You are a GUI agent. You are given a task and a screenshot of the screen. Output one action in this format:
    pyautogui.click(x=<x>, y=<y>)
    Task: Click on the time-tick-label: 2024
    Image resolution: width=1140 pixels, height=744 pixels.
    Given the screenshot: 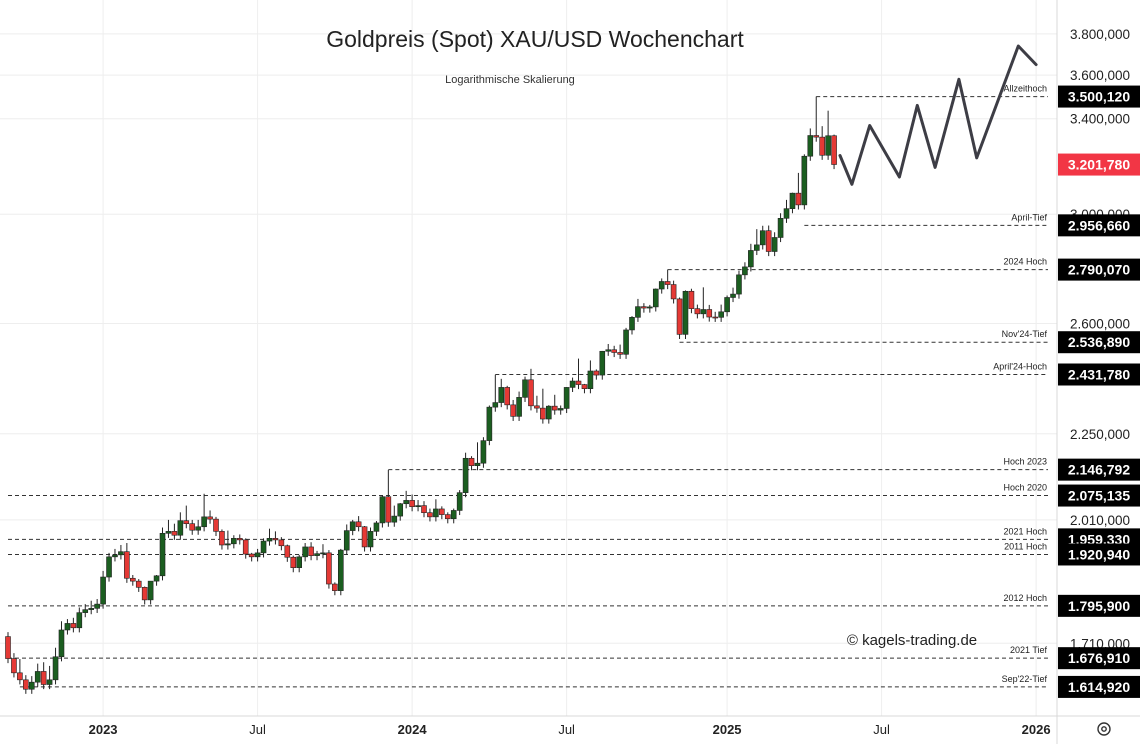 What is the action you would take?
    pyautogui.click(x=413, y=729)
    